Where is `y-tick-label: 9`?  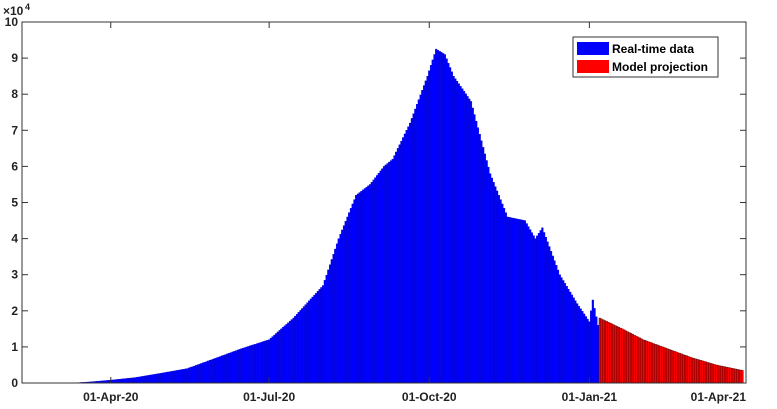 y-tick-label: 9 is located at coordinates (14, 58).